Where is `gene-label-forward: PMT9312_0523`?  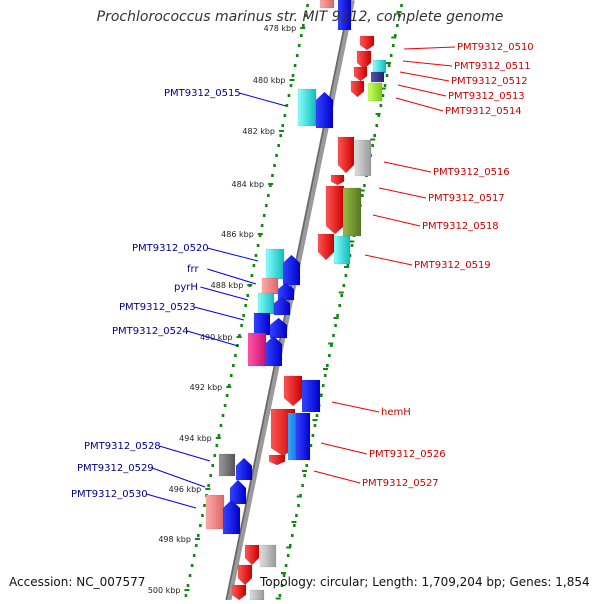
gene-label-forward: PMT9312_0523 is located at coordinates (157, 307).